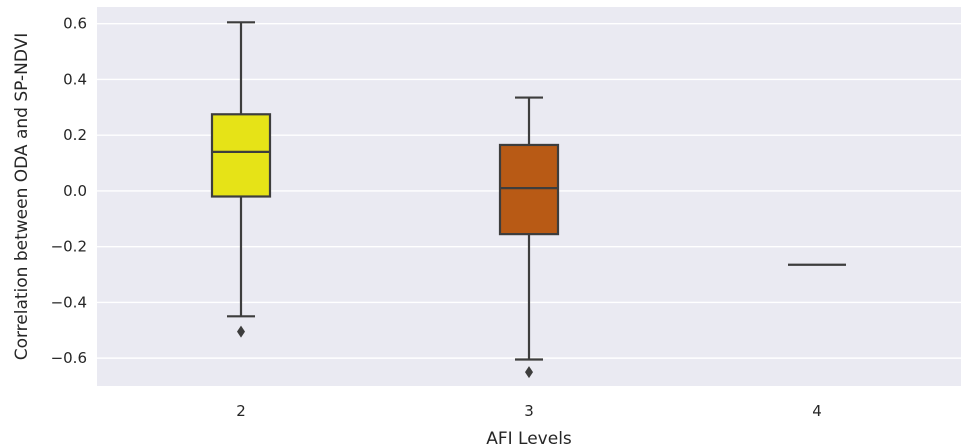  I want to click on y-tick-label: −0.2, so click(69, 247).